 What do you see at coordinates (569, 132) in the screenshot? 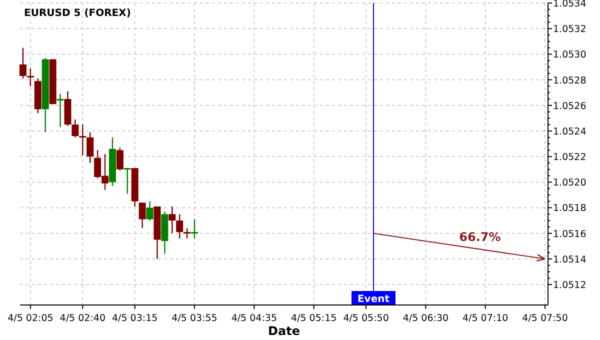
I see `y-tick-label: 1.0524` at bounding box center [569, 132].